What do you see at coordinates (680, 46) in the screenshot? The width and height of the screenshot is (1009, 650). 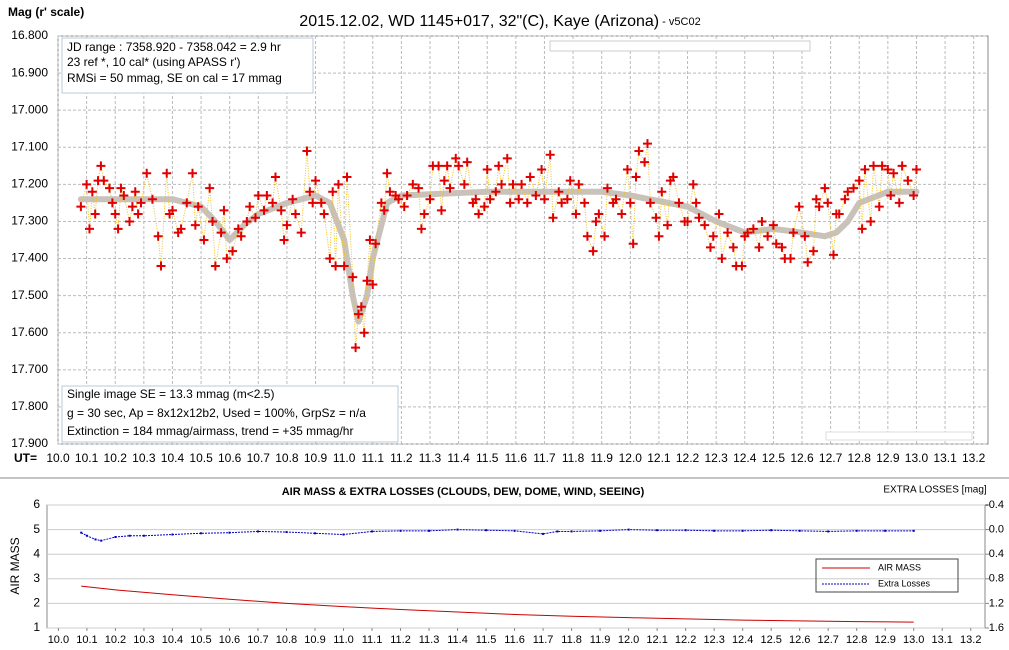 I see `status-box` at bounding box center [680, 46].